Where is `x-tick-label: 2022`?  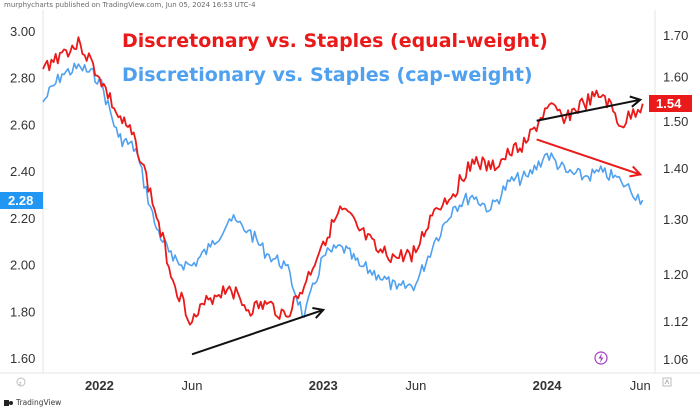 x-tick-label: 2022 is located at coordinates (99, 385).